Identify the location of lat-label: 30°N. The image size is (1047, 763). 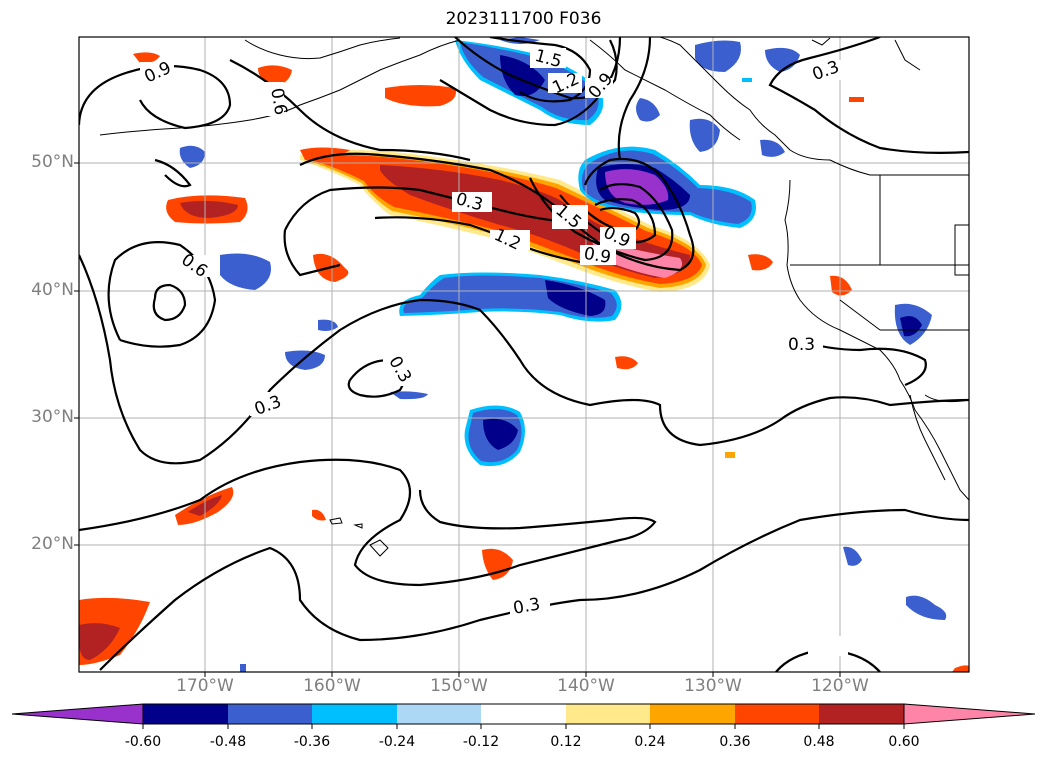
(52, 417).